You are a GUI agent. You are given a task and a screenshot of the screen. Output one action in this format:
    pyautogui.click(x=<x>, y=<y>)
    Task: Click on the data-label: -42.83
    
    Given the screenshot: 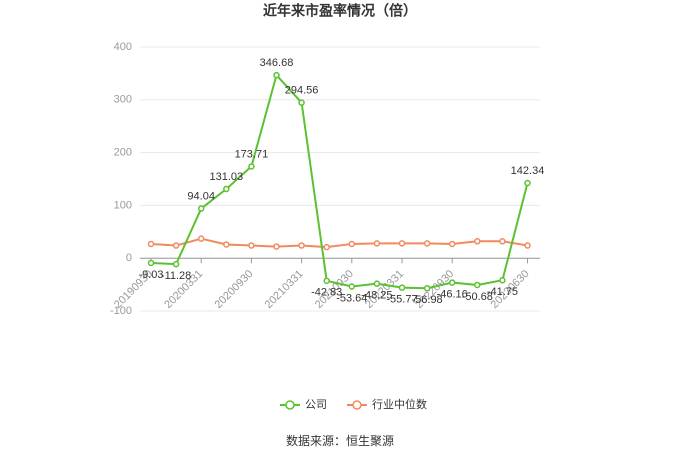 What is the action you would take?
    pyautogui.click(x=326, y=293)
    